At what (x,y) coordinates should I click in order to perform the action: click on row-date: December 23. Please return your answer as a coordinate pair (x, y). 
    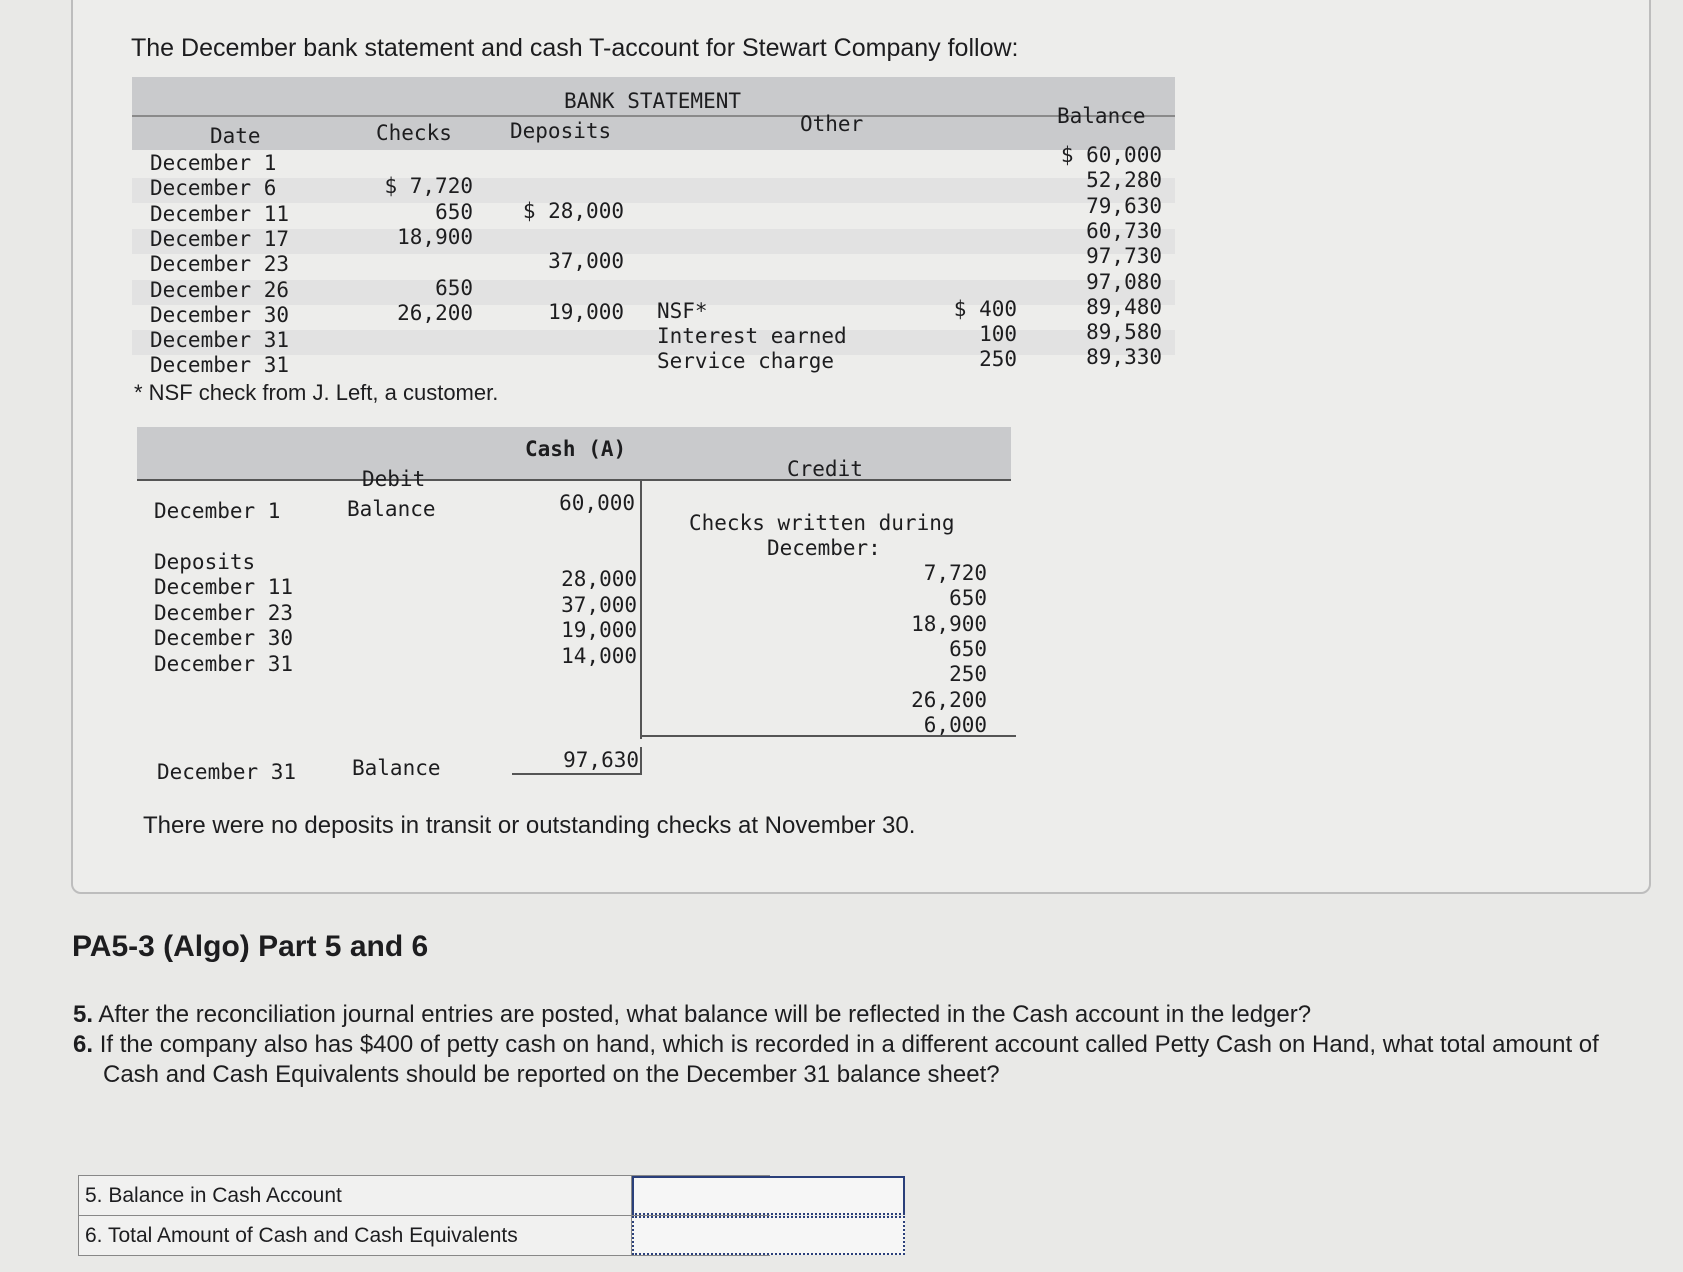
    Looking at the image, I should click on (220, 264).